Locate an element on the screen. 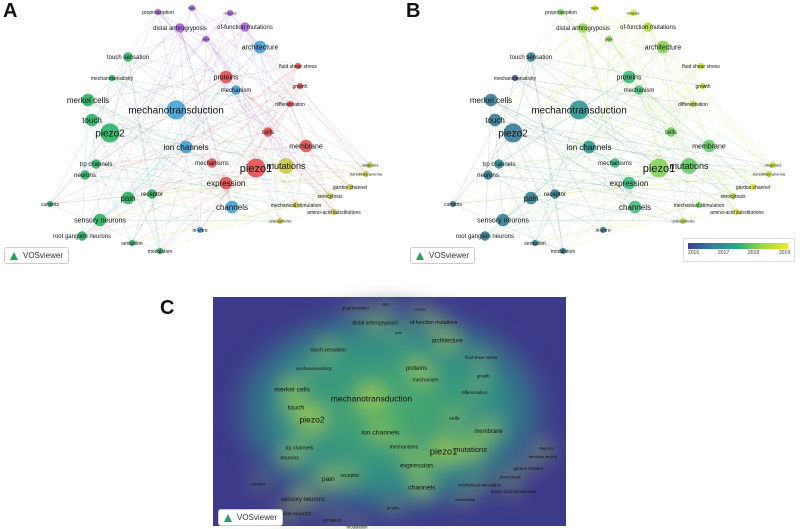  density-keyword-label: mechanotransduction is located at coordinates (372, 398).